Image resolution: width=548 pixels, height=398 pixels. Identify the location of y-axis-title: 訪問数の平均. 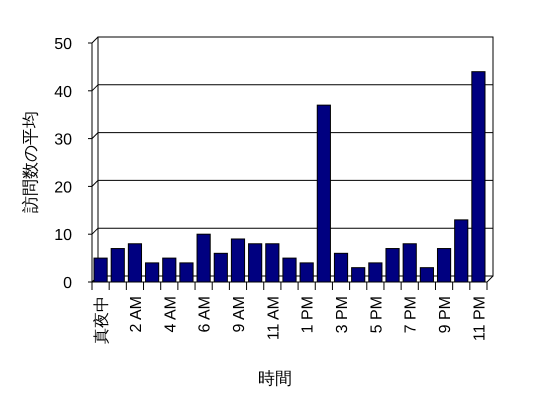
(30, 162).